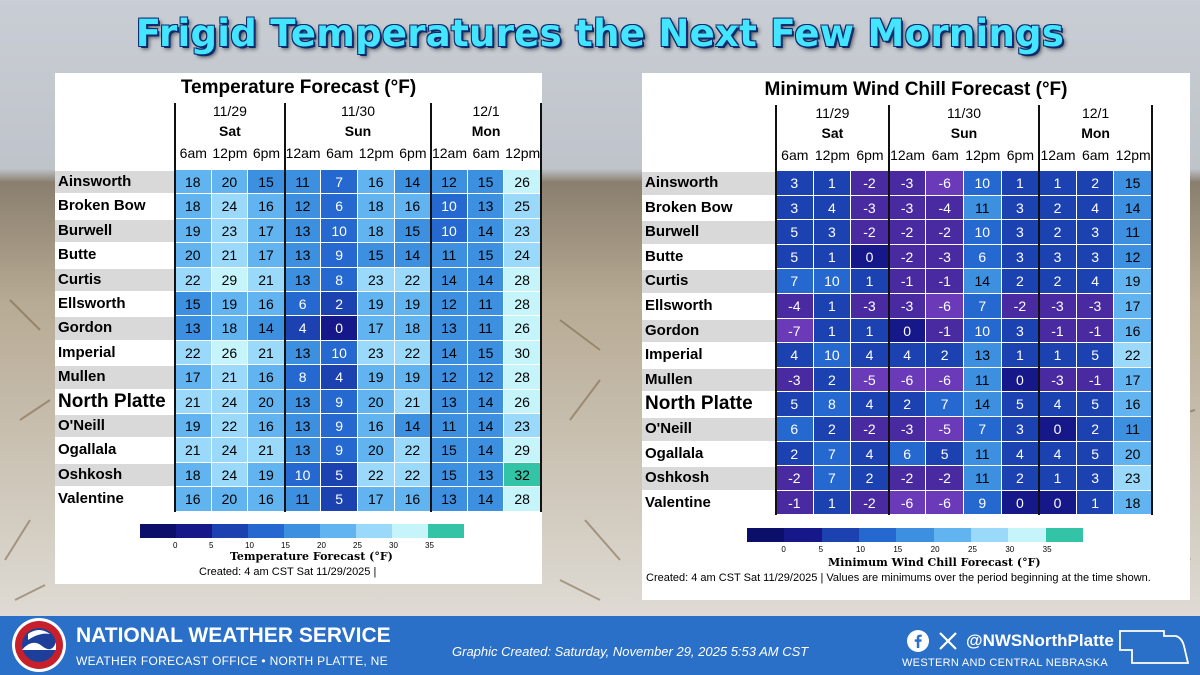 Image resolution: width=1200 pixels, height=675 pixels. Describe the element at coordinates (115, 255) in the screenshot. I see `temp-station-label: Butte` at that location.